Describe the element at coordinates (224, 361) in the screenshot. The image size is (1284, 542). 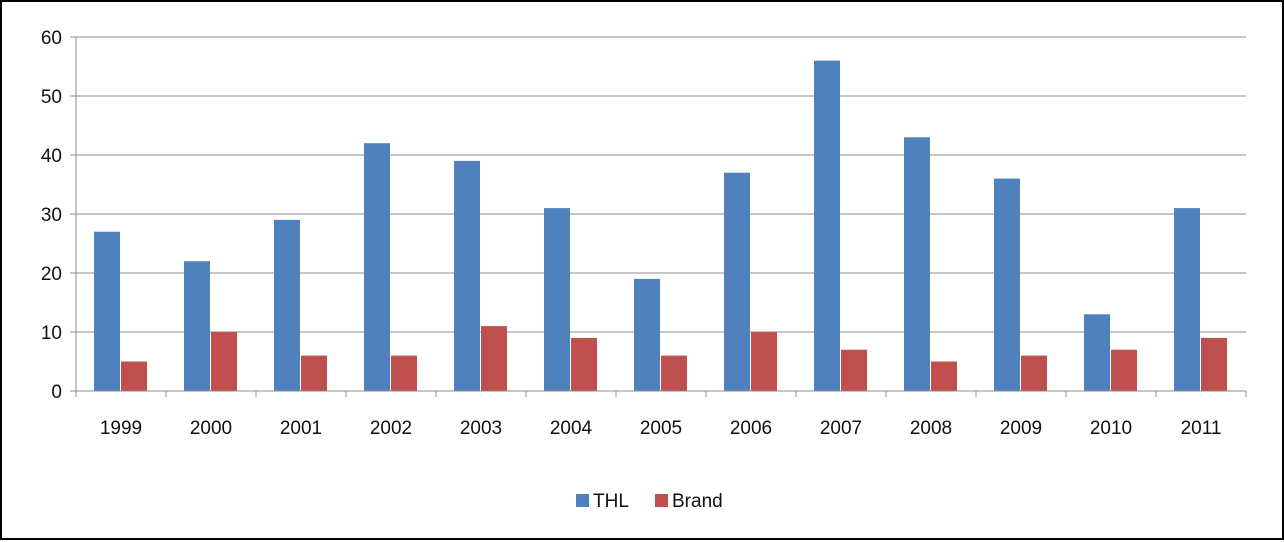
I see `bar-brand-2000` at that location.